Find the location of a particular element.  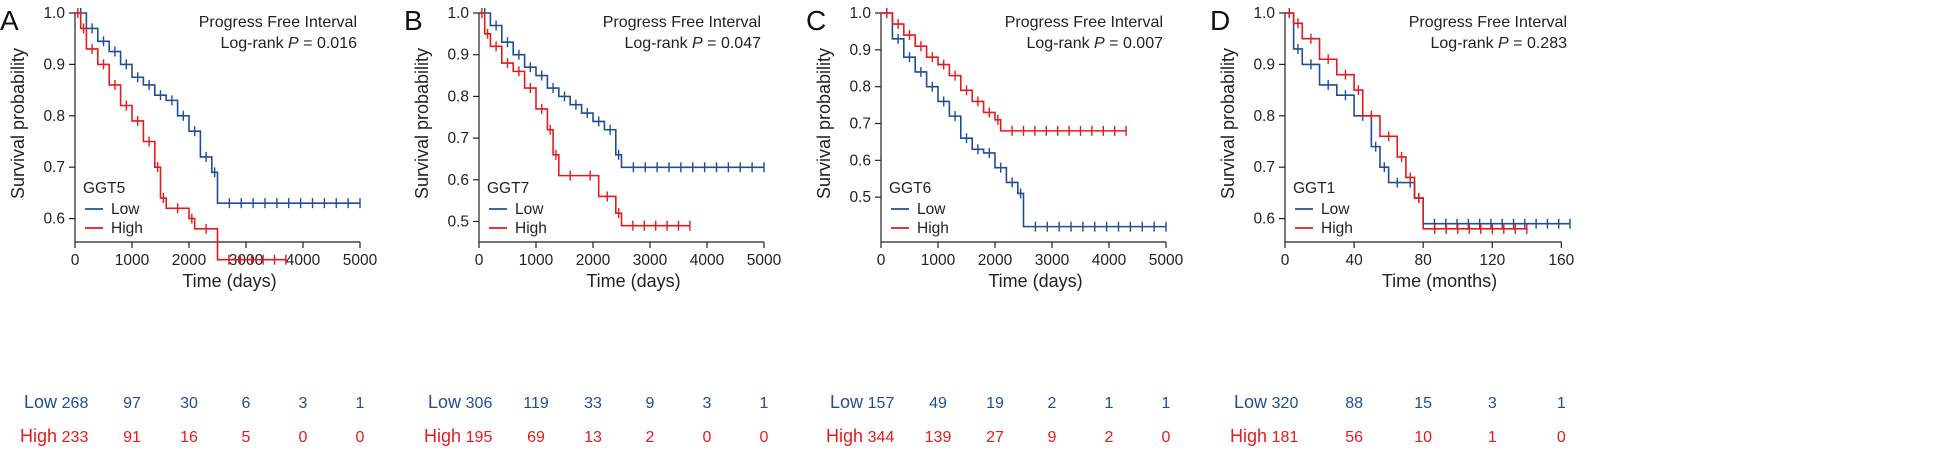

y-tick-label: 0.5 is located at coordinates (458, 221).